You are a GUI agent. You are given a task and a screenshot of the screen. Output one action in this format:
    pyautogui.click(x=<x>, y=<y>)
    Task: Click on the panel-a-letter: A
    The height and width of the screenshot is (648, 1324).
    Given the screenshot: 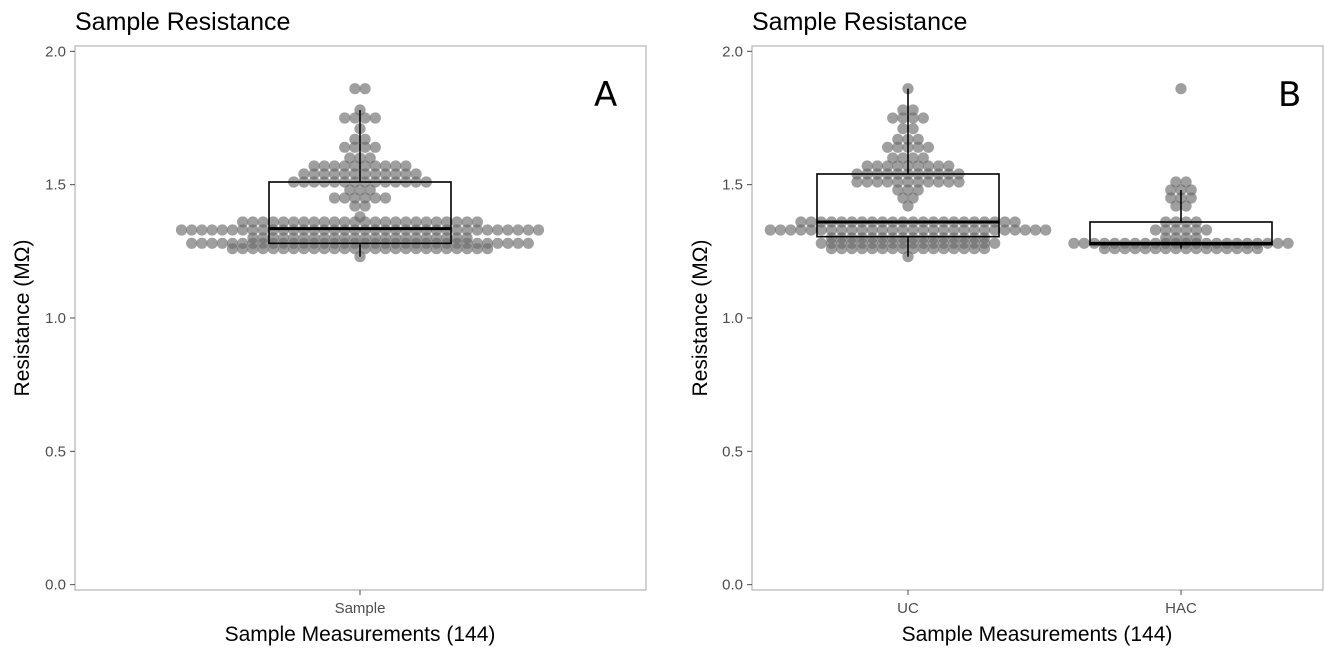 What is the action you would take?
    pyautogui.click(x=605, y=95)
    